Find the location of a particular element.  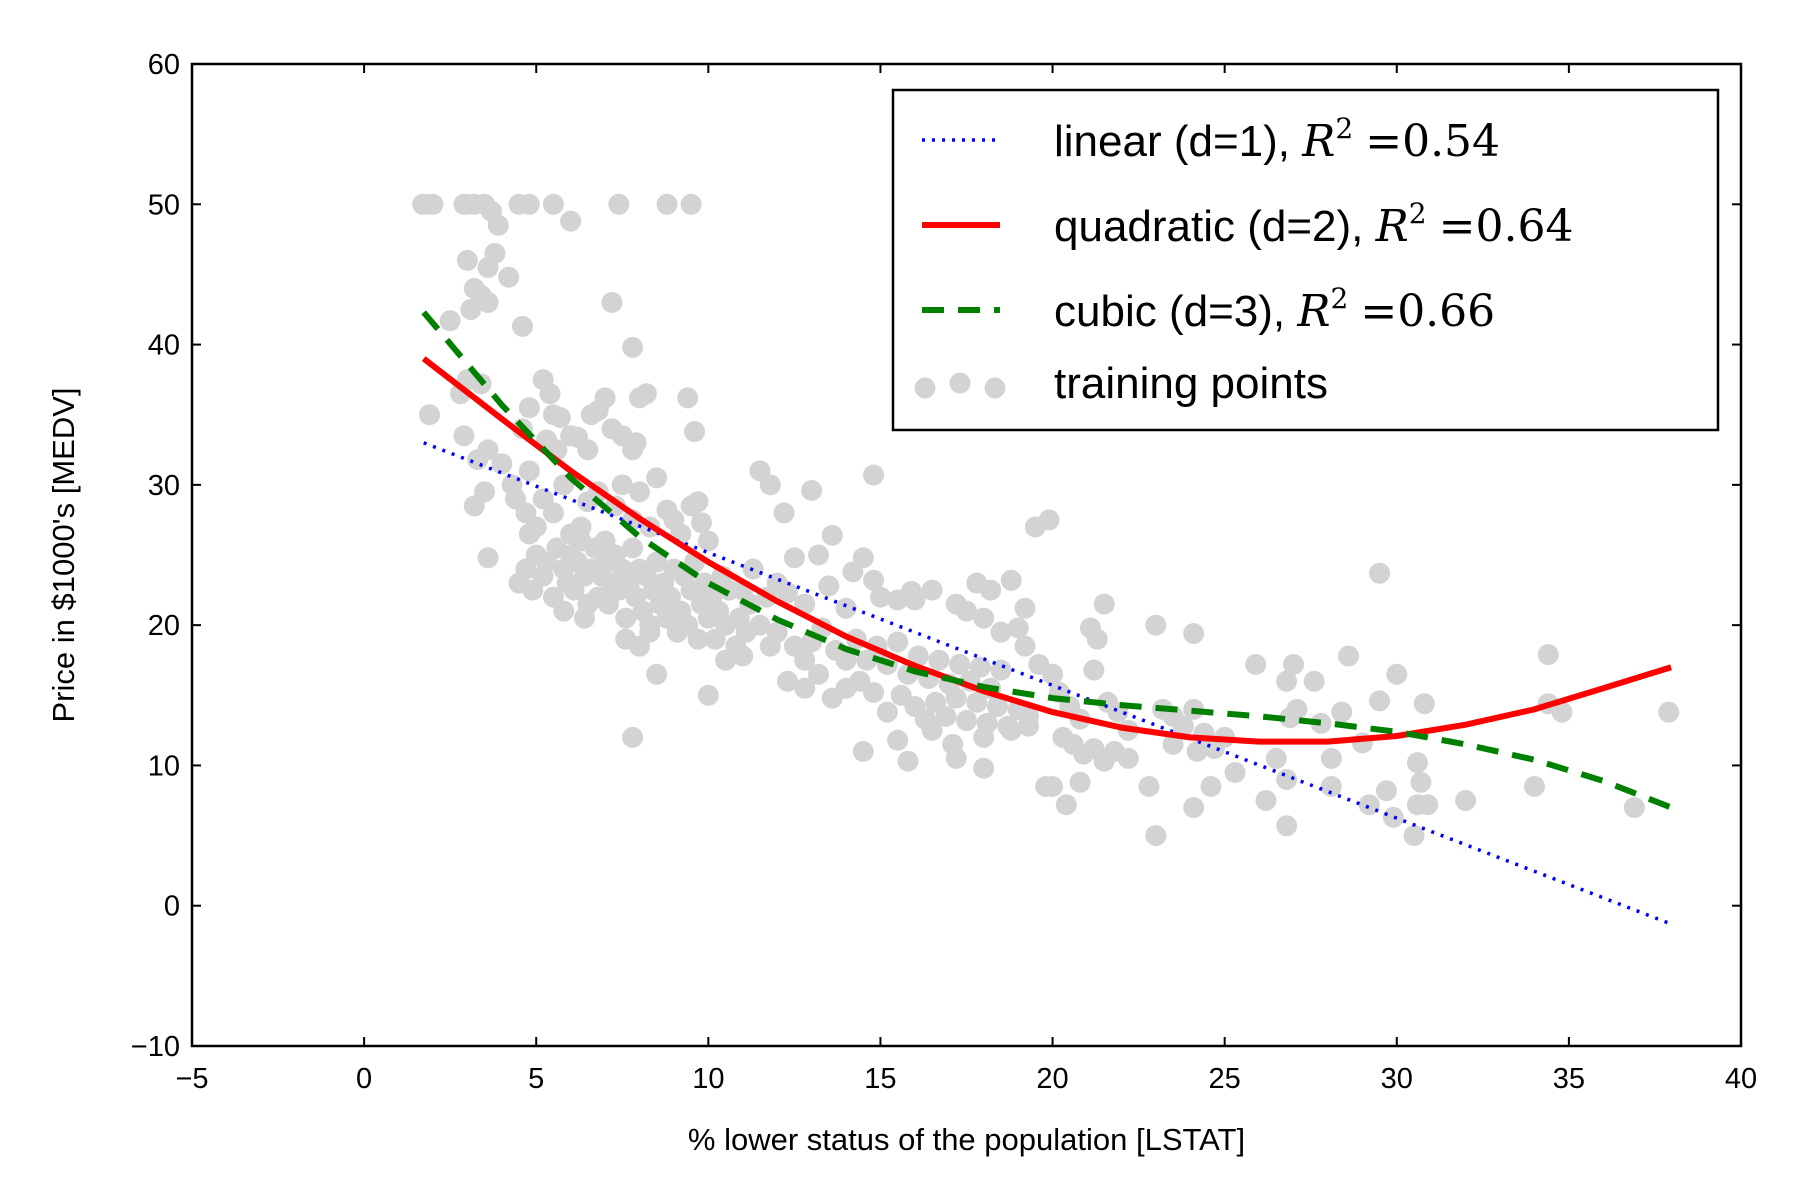

y-tick-label: 40 is located at coordinates (164, 346).